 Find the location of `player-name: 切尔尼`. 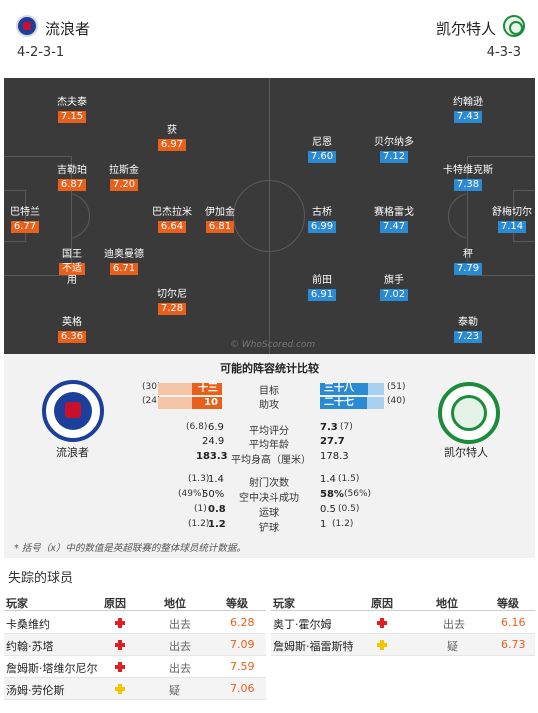

player-name: 切尔尼 is located at coordinates (172, 294).